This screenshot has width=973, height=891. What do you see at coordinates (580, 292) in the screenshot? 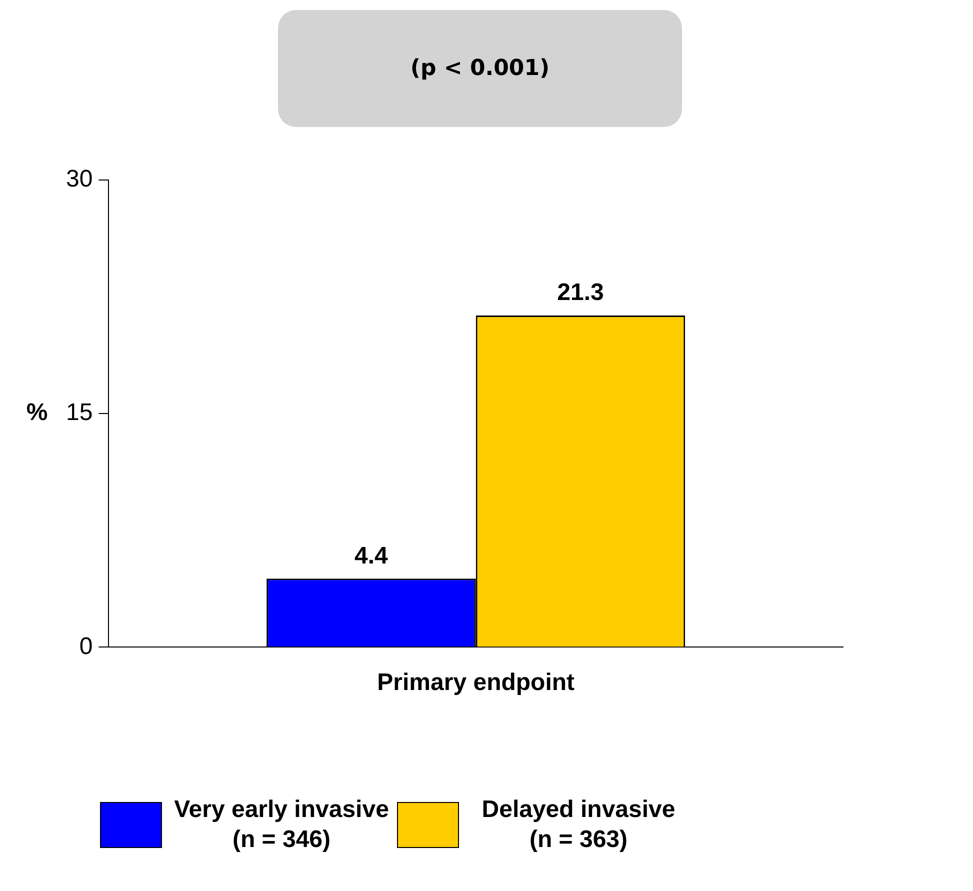
I see `data-label: 21.3` at bounding box center [580, 292].